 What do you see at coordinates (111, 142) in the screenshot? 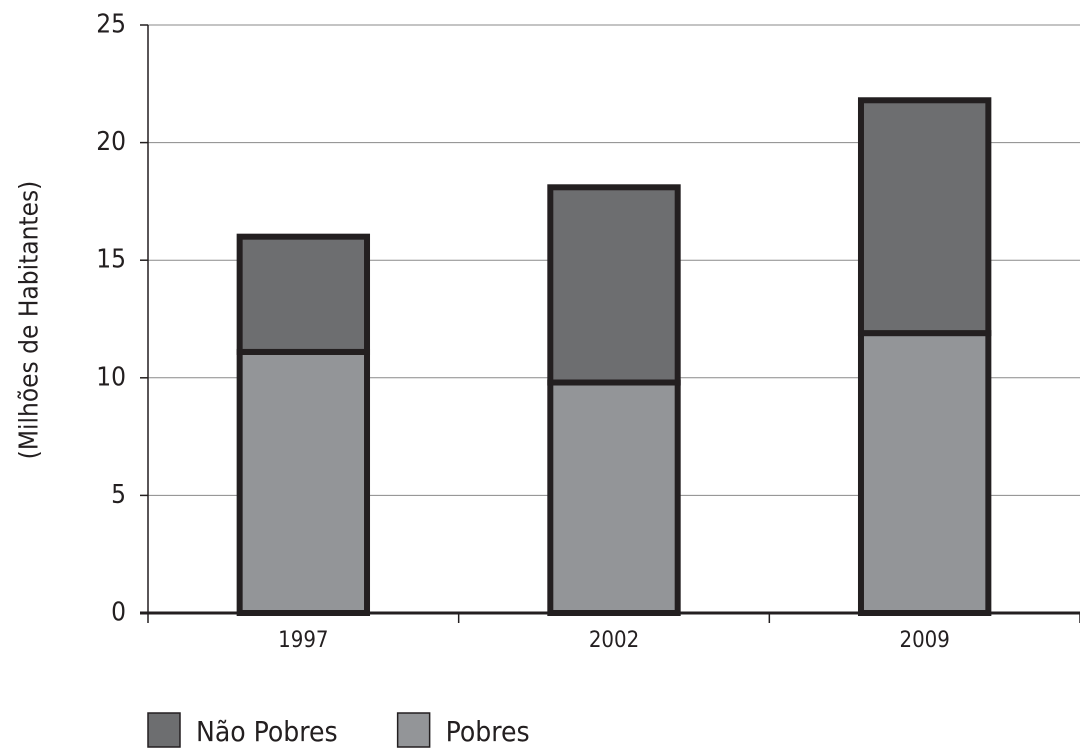
I see `y-tick-label: 20` at bounding box center [111, 142].